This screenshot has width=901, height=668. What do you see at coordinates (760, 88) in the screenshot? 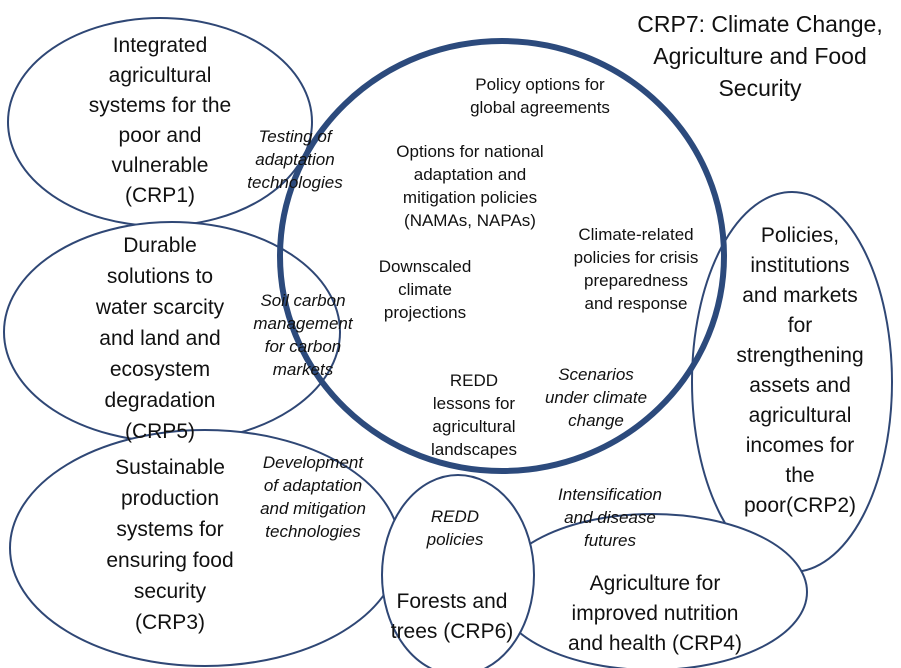
I see `title: Security` at bounding box center [760, 88].